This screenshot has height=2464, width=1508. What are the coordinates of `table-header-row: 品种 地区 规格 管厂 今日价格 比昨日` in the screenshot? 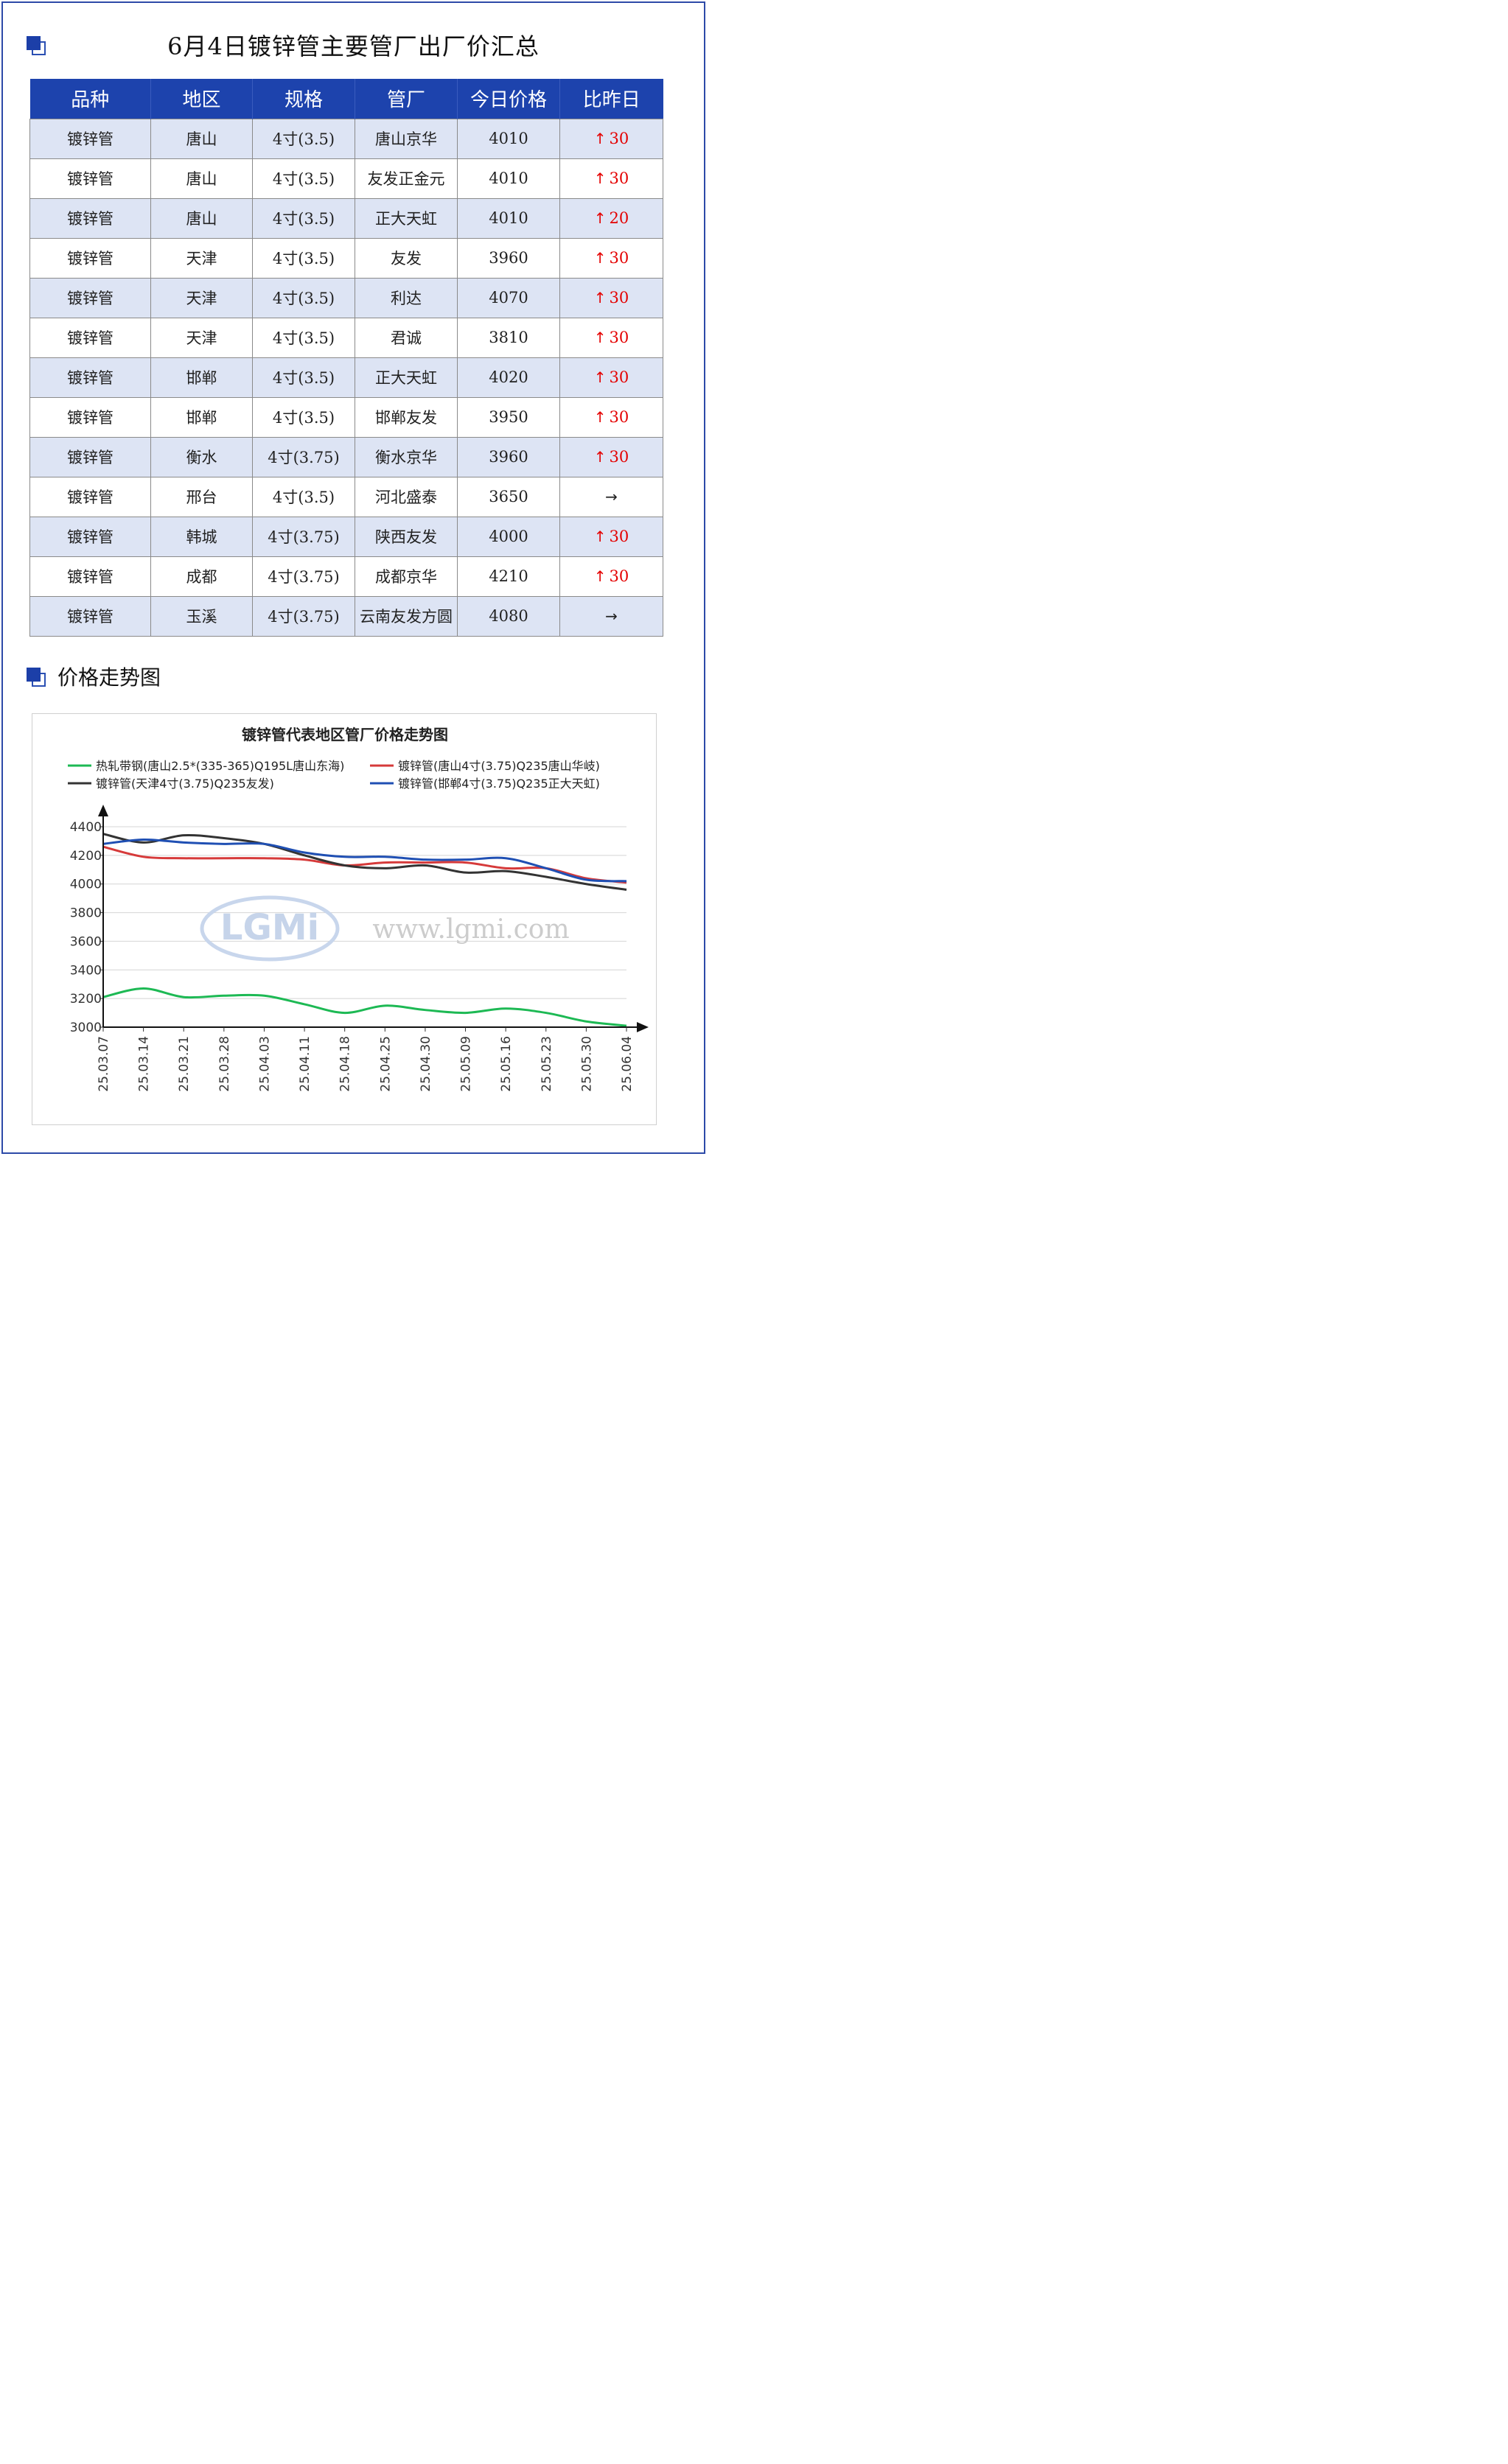 It's located at (346, 99).